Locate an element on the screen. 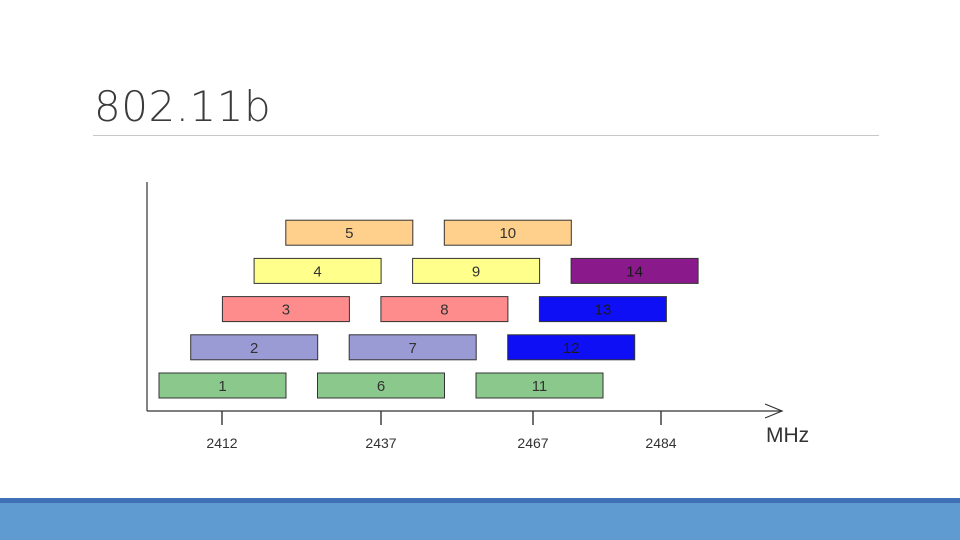 The image size is (960, 540). channel-label: 9 is located at coordinates (476, 271).